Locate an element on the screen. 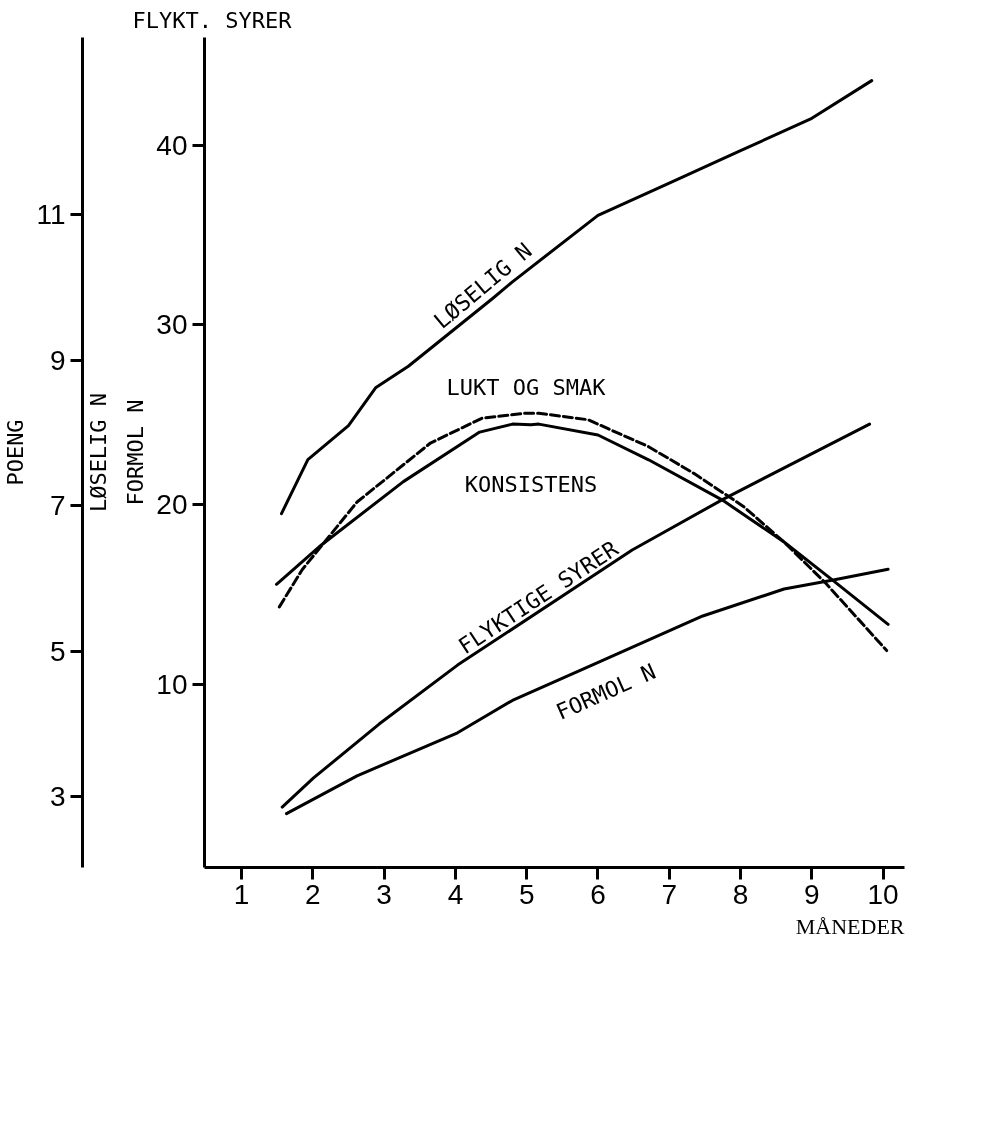 The image size is (989, 1126). y2-tick-label: 20 is located at coordinates (172, 505).